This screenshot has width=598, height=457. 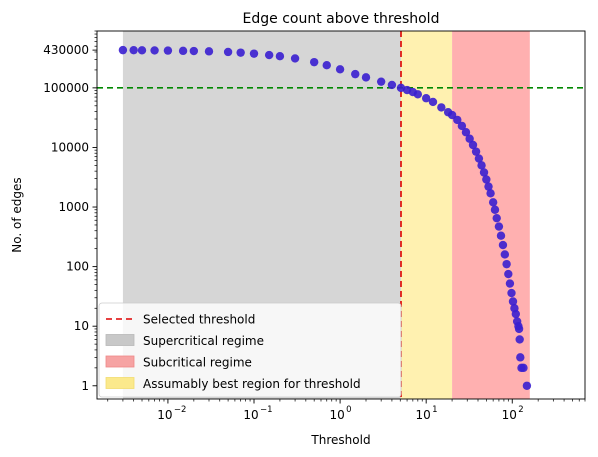 What do you see at coordinates (66, 50) in the screenshot?
I see `y-tick-label-0: 430000` at bounding box center [66, 50].